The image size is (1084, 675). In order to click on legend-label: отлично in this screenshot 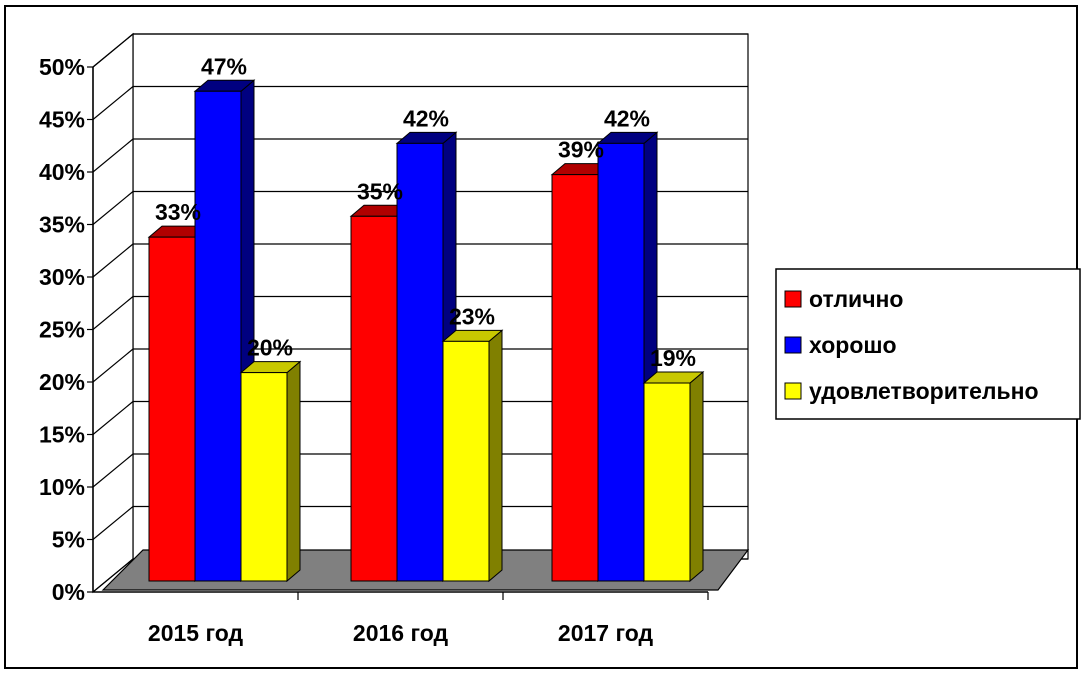, I will do `click(856, 299)`.